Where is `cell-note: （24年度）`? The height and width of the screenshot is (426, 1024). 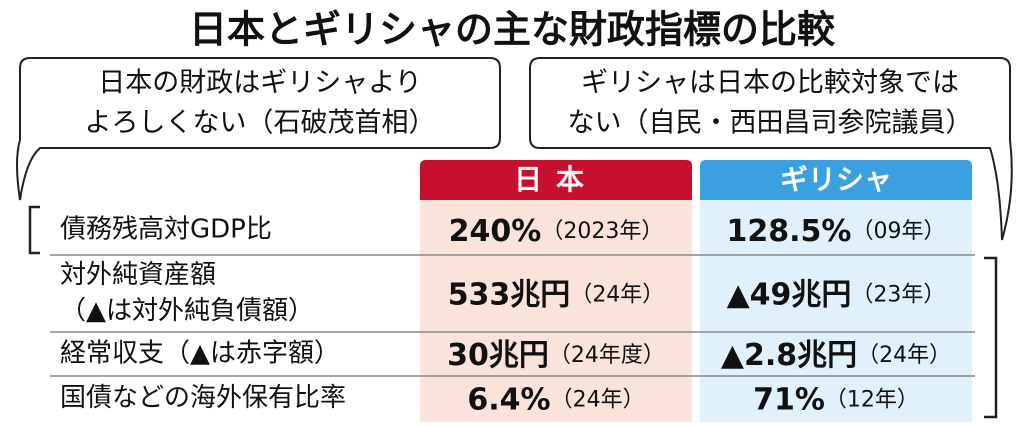 cell-note: （24年度） is located at coordinates (607, 355).